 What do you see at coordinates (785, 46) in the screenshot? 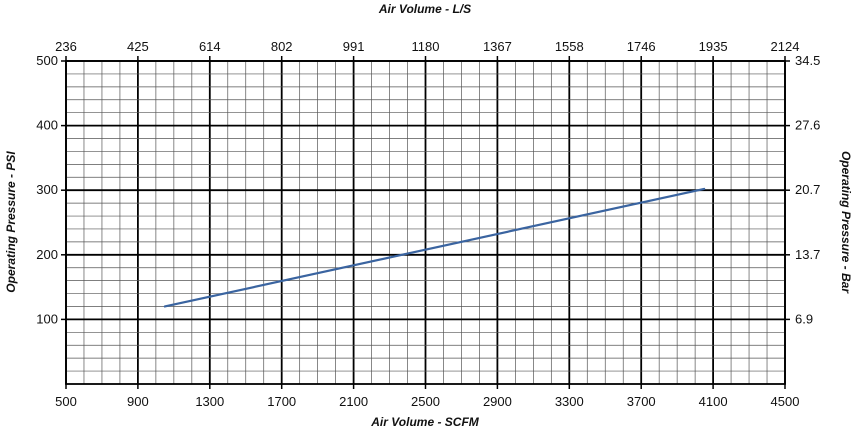
I see `x2-tick-label: 2124` at bounding box center [785, 46].